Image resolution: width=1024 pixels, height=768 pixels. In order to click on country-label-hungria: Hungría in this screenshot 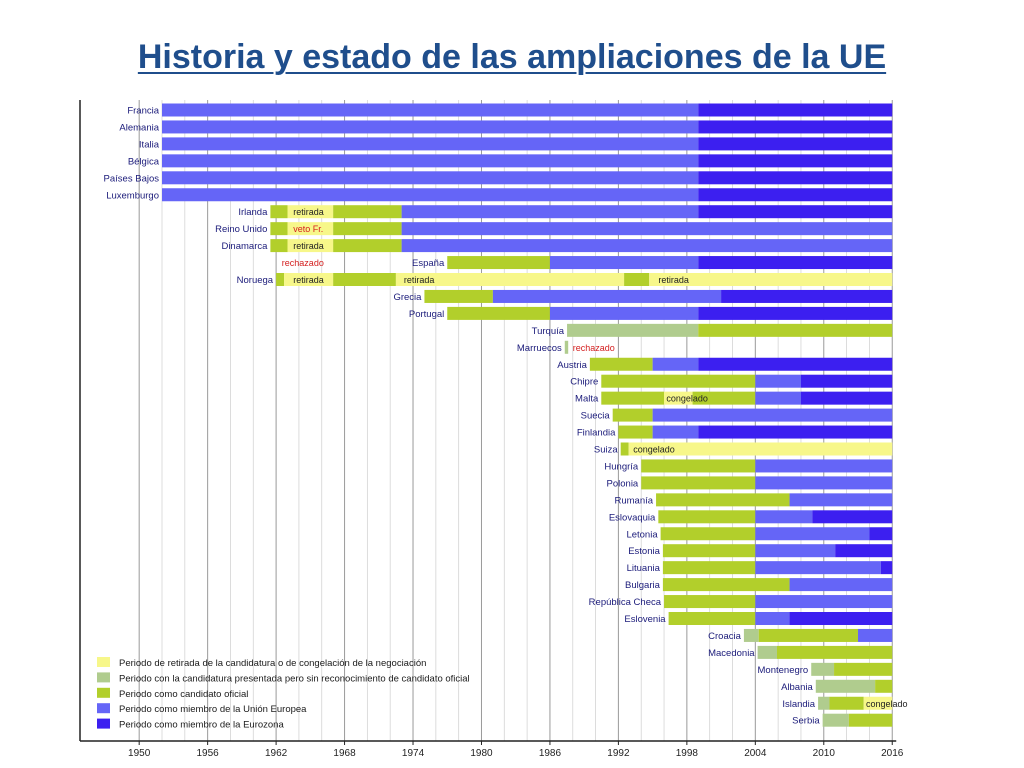, I will do `click(621, 466)`.